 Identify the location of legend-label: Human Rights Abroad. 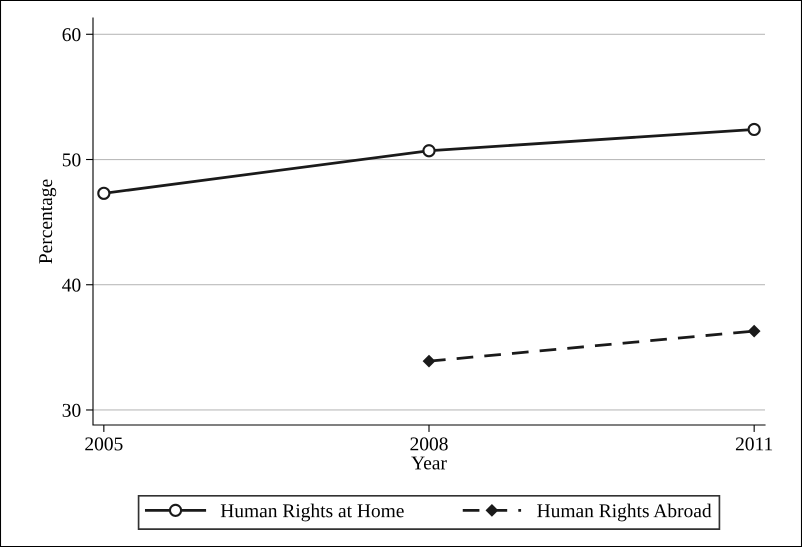
(624, 513).